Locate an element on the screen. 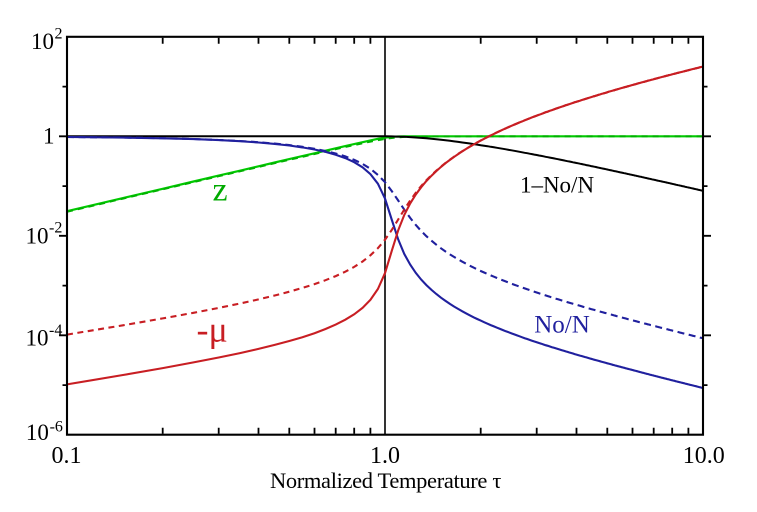 This screenshot has height=512, width=757. svg-text: -6 is located at coordinates (56, 427).